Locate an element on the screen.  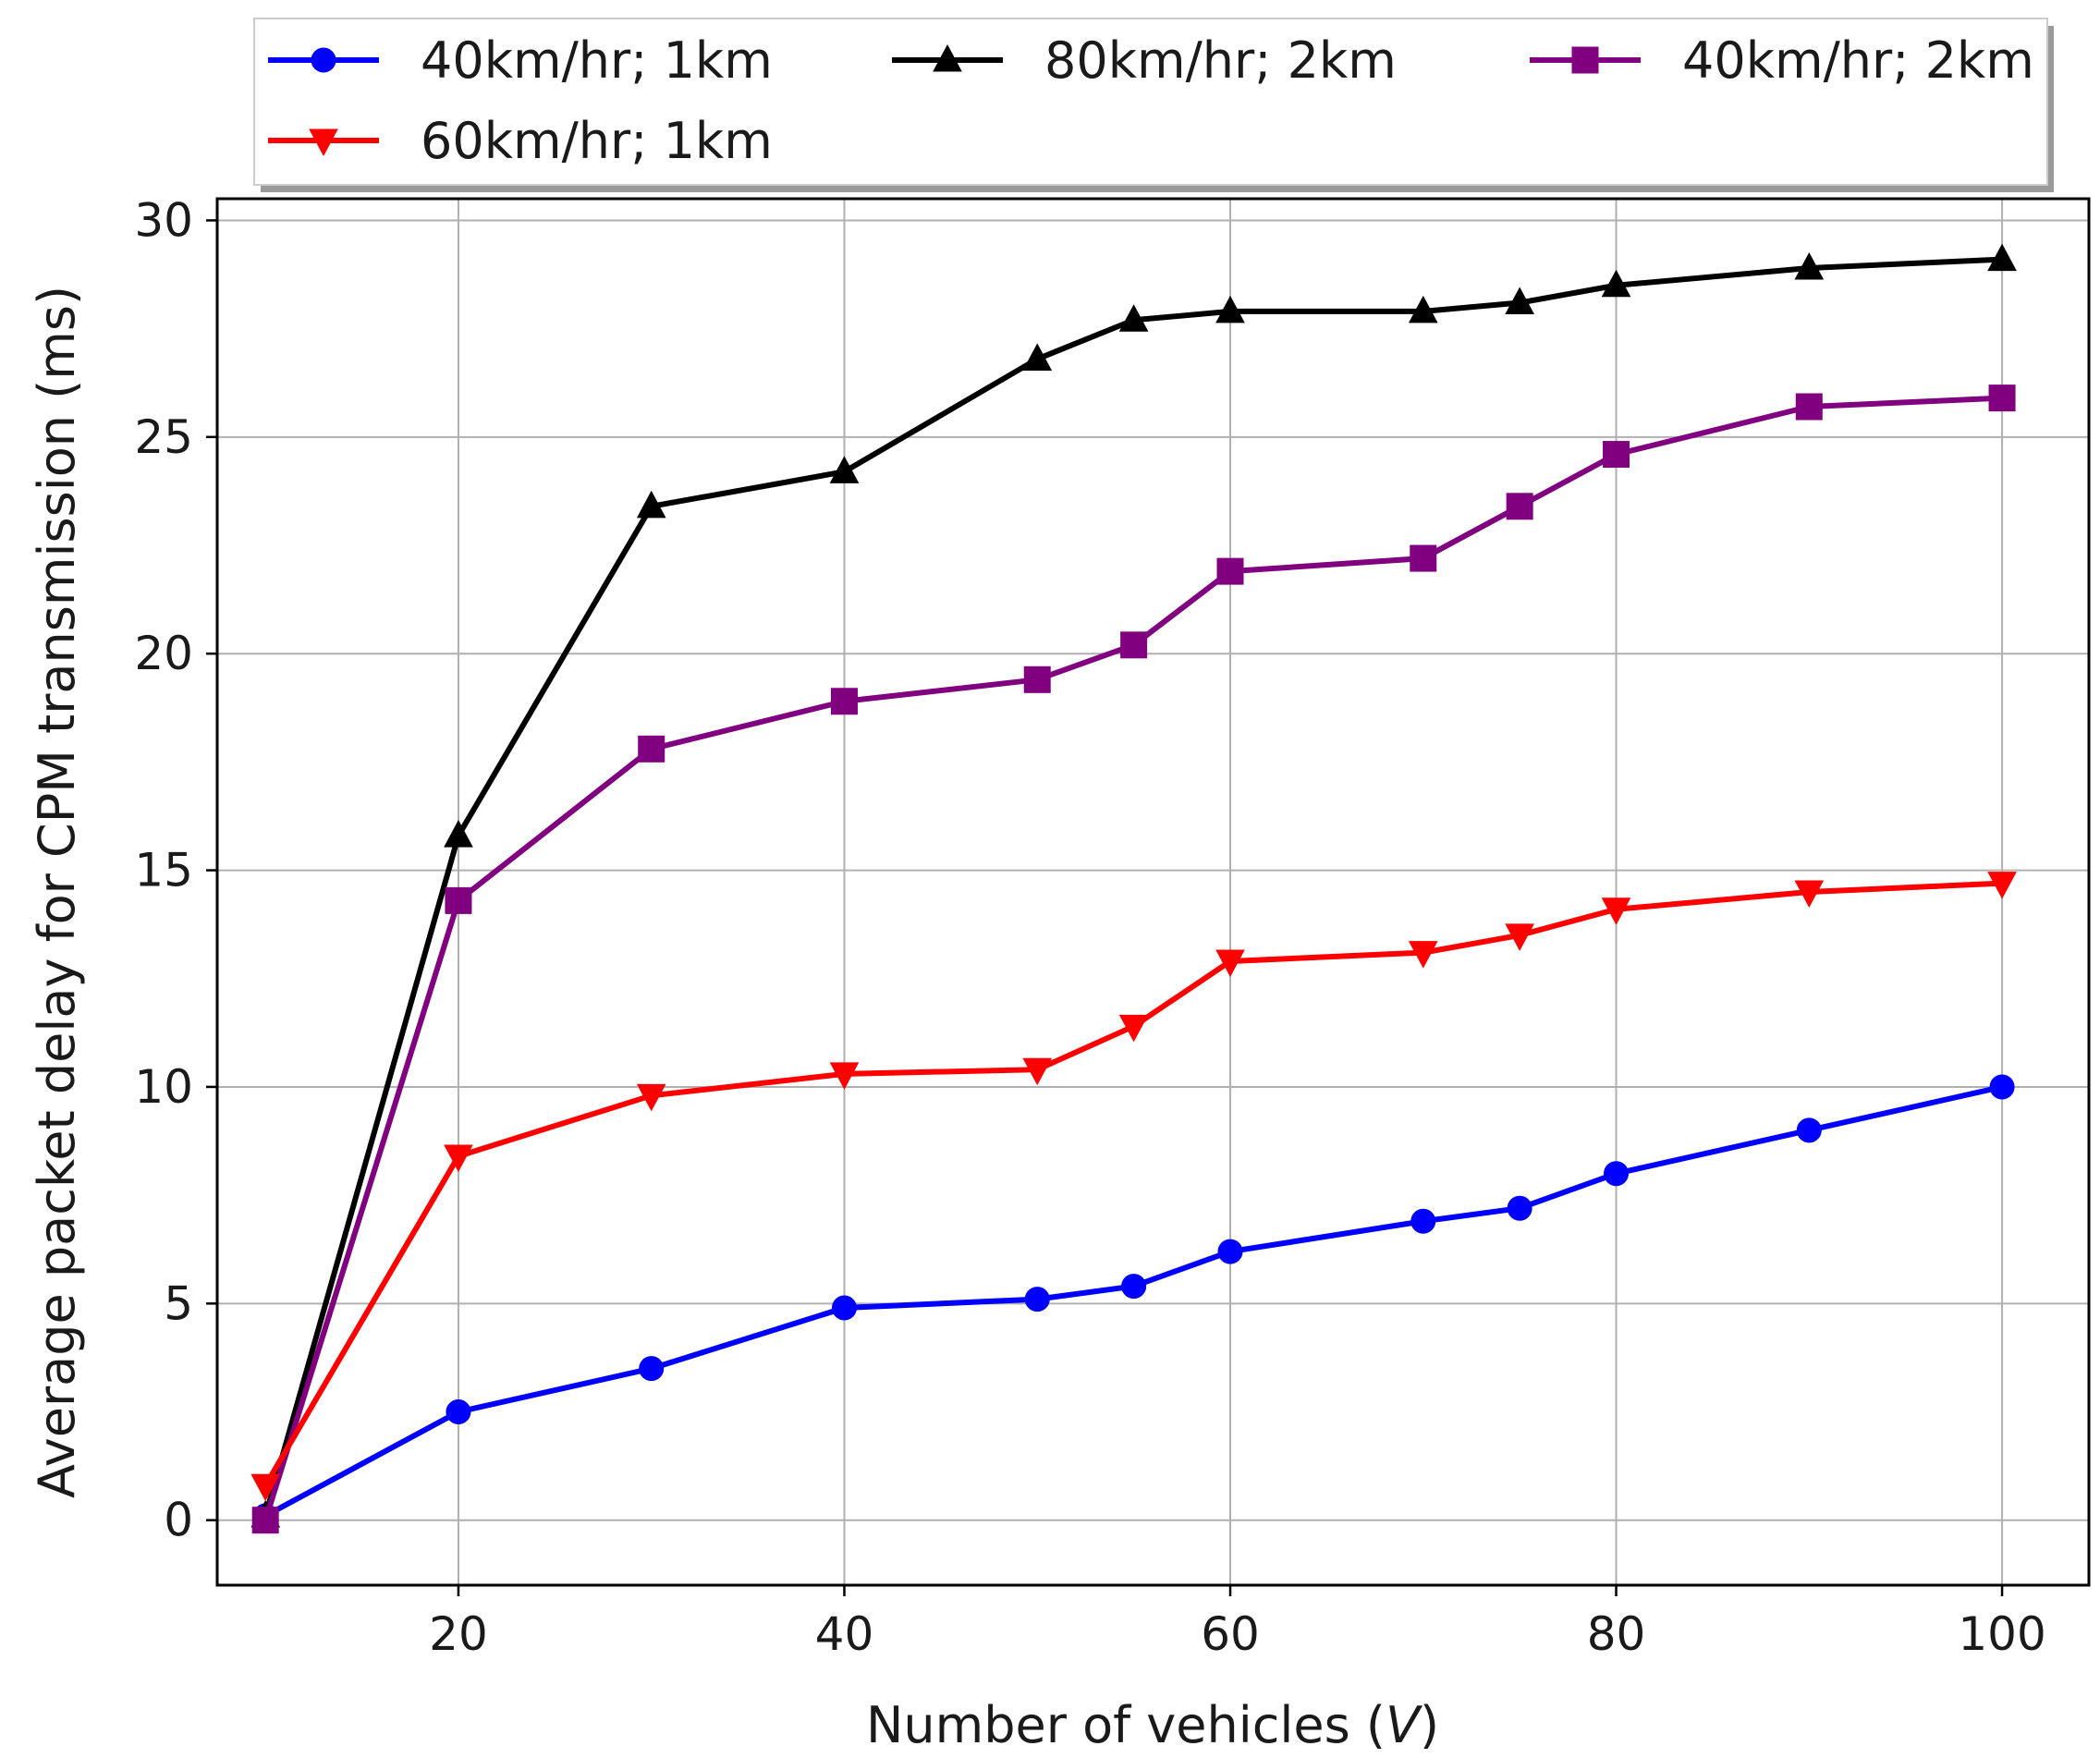
legend-label: 80km/hr; 2km is located at coordinates (1220, 61).